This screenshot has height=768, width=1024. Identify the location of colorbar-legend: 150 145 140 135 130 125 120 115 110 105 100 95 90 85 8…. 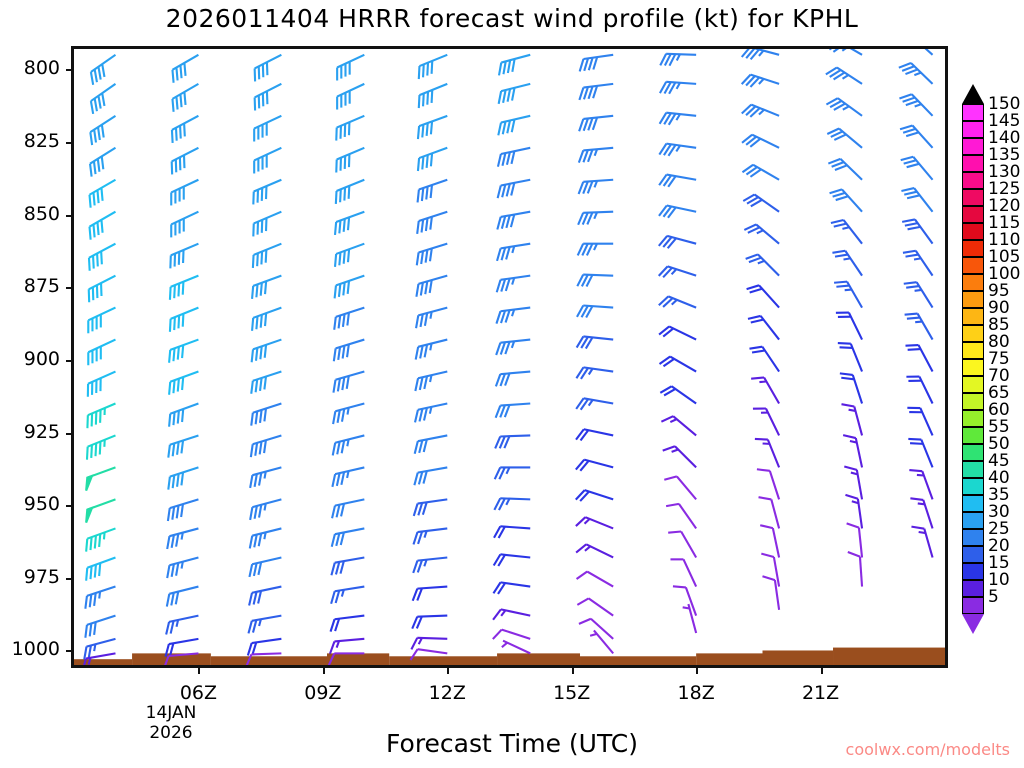
(991, 367).